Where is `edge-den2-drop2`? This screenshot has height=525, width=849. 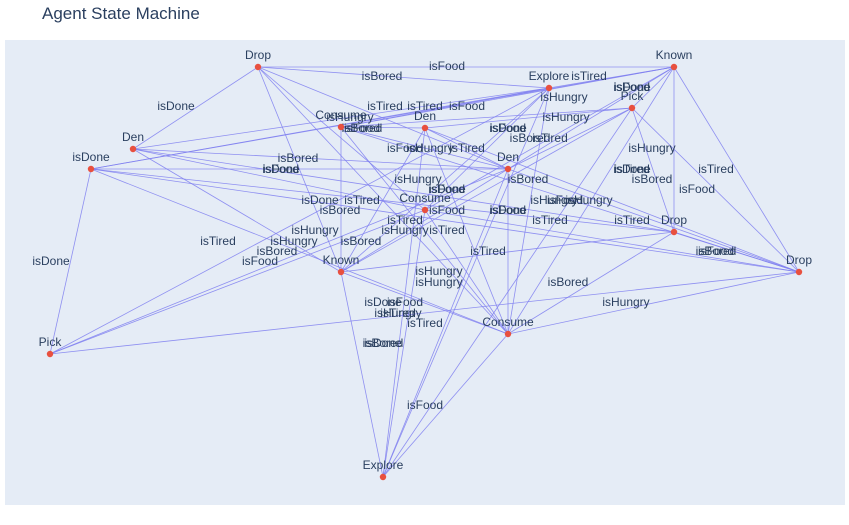 edge-den2-drop2 is located at coordinates (403, 190).